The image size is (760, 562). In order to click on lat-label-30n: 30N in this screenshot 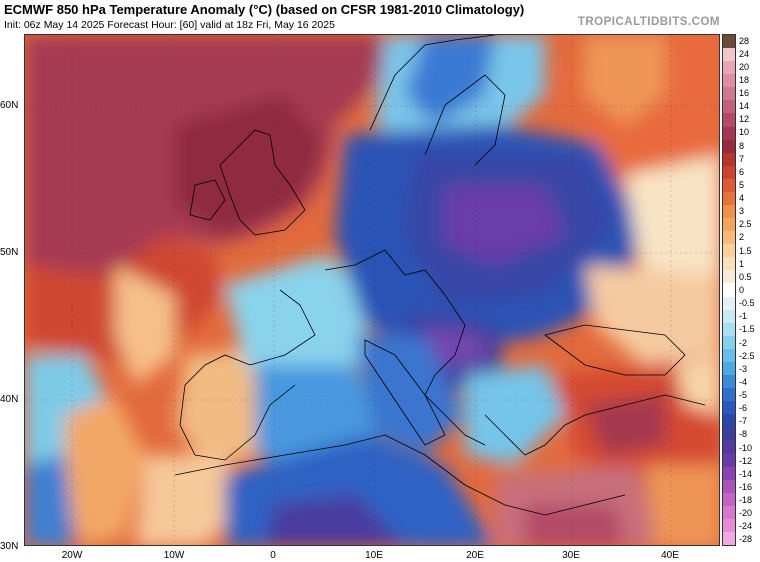, I will do `click(9, 546)`.